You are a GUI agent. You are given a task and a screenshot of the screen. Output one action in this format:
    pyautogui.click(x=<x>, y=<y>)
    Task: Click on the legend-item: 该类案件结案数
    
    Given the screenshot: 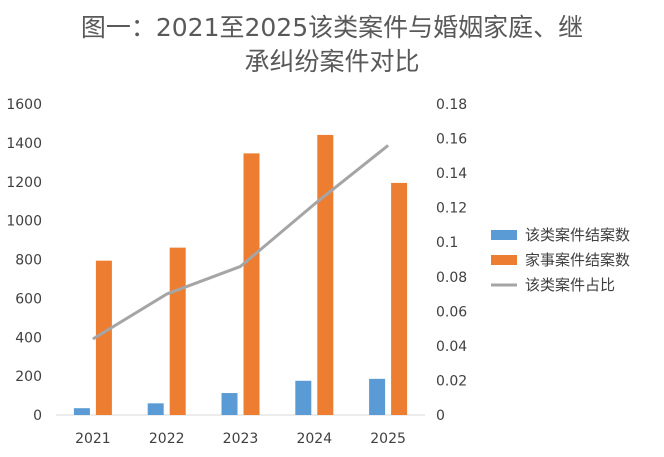 What is the action you would take?
    pyautogui.click(x=560, y=235)
    